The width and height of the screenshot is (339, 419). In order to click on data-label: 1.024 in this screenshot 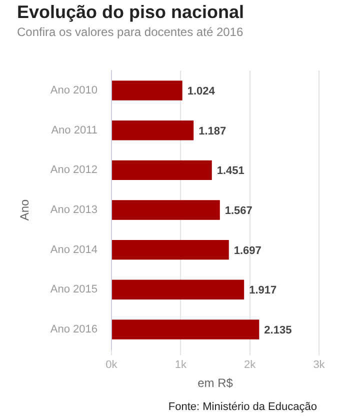, I will do `click(201, 92)`.